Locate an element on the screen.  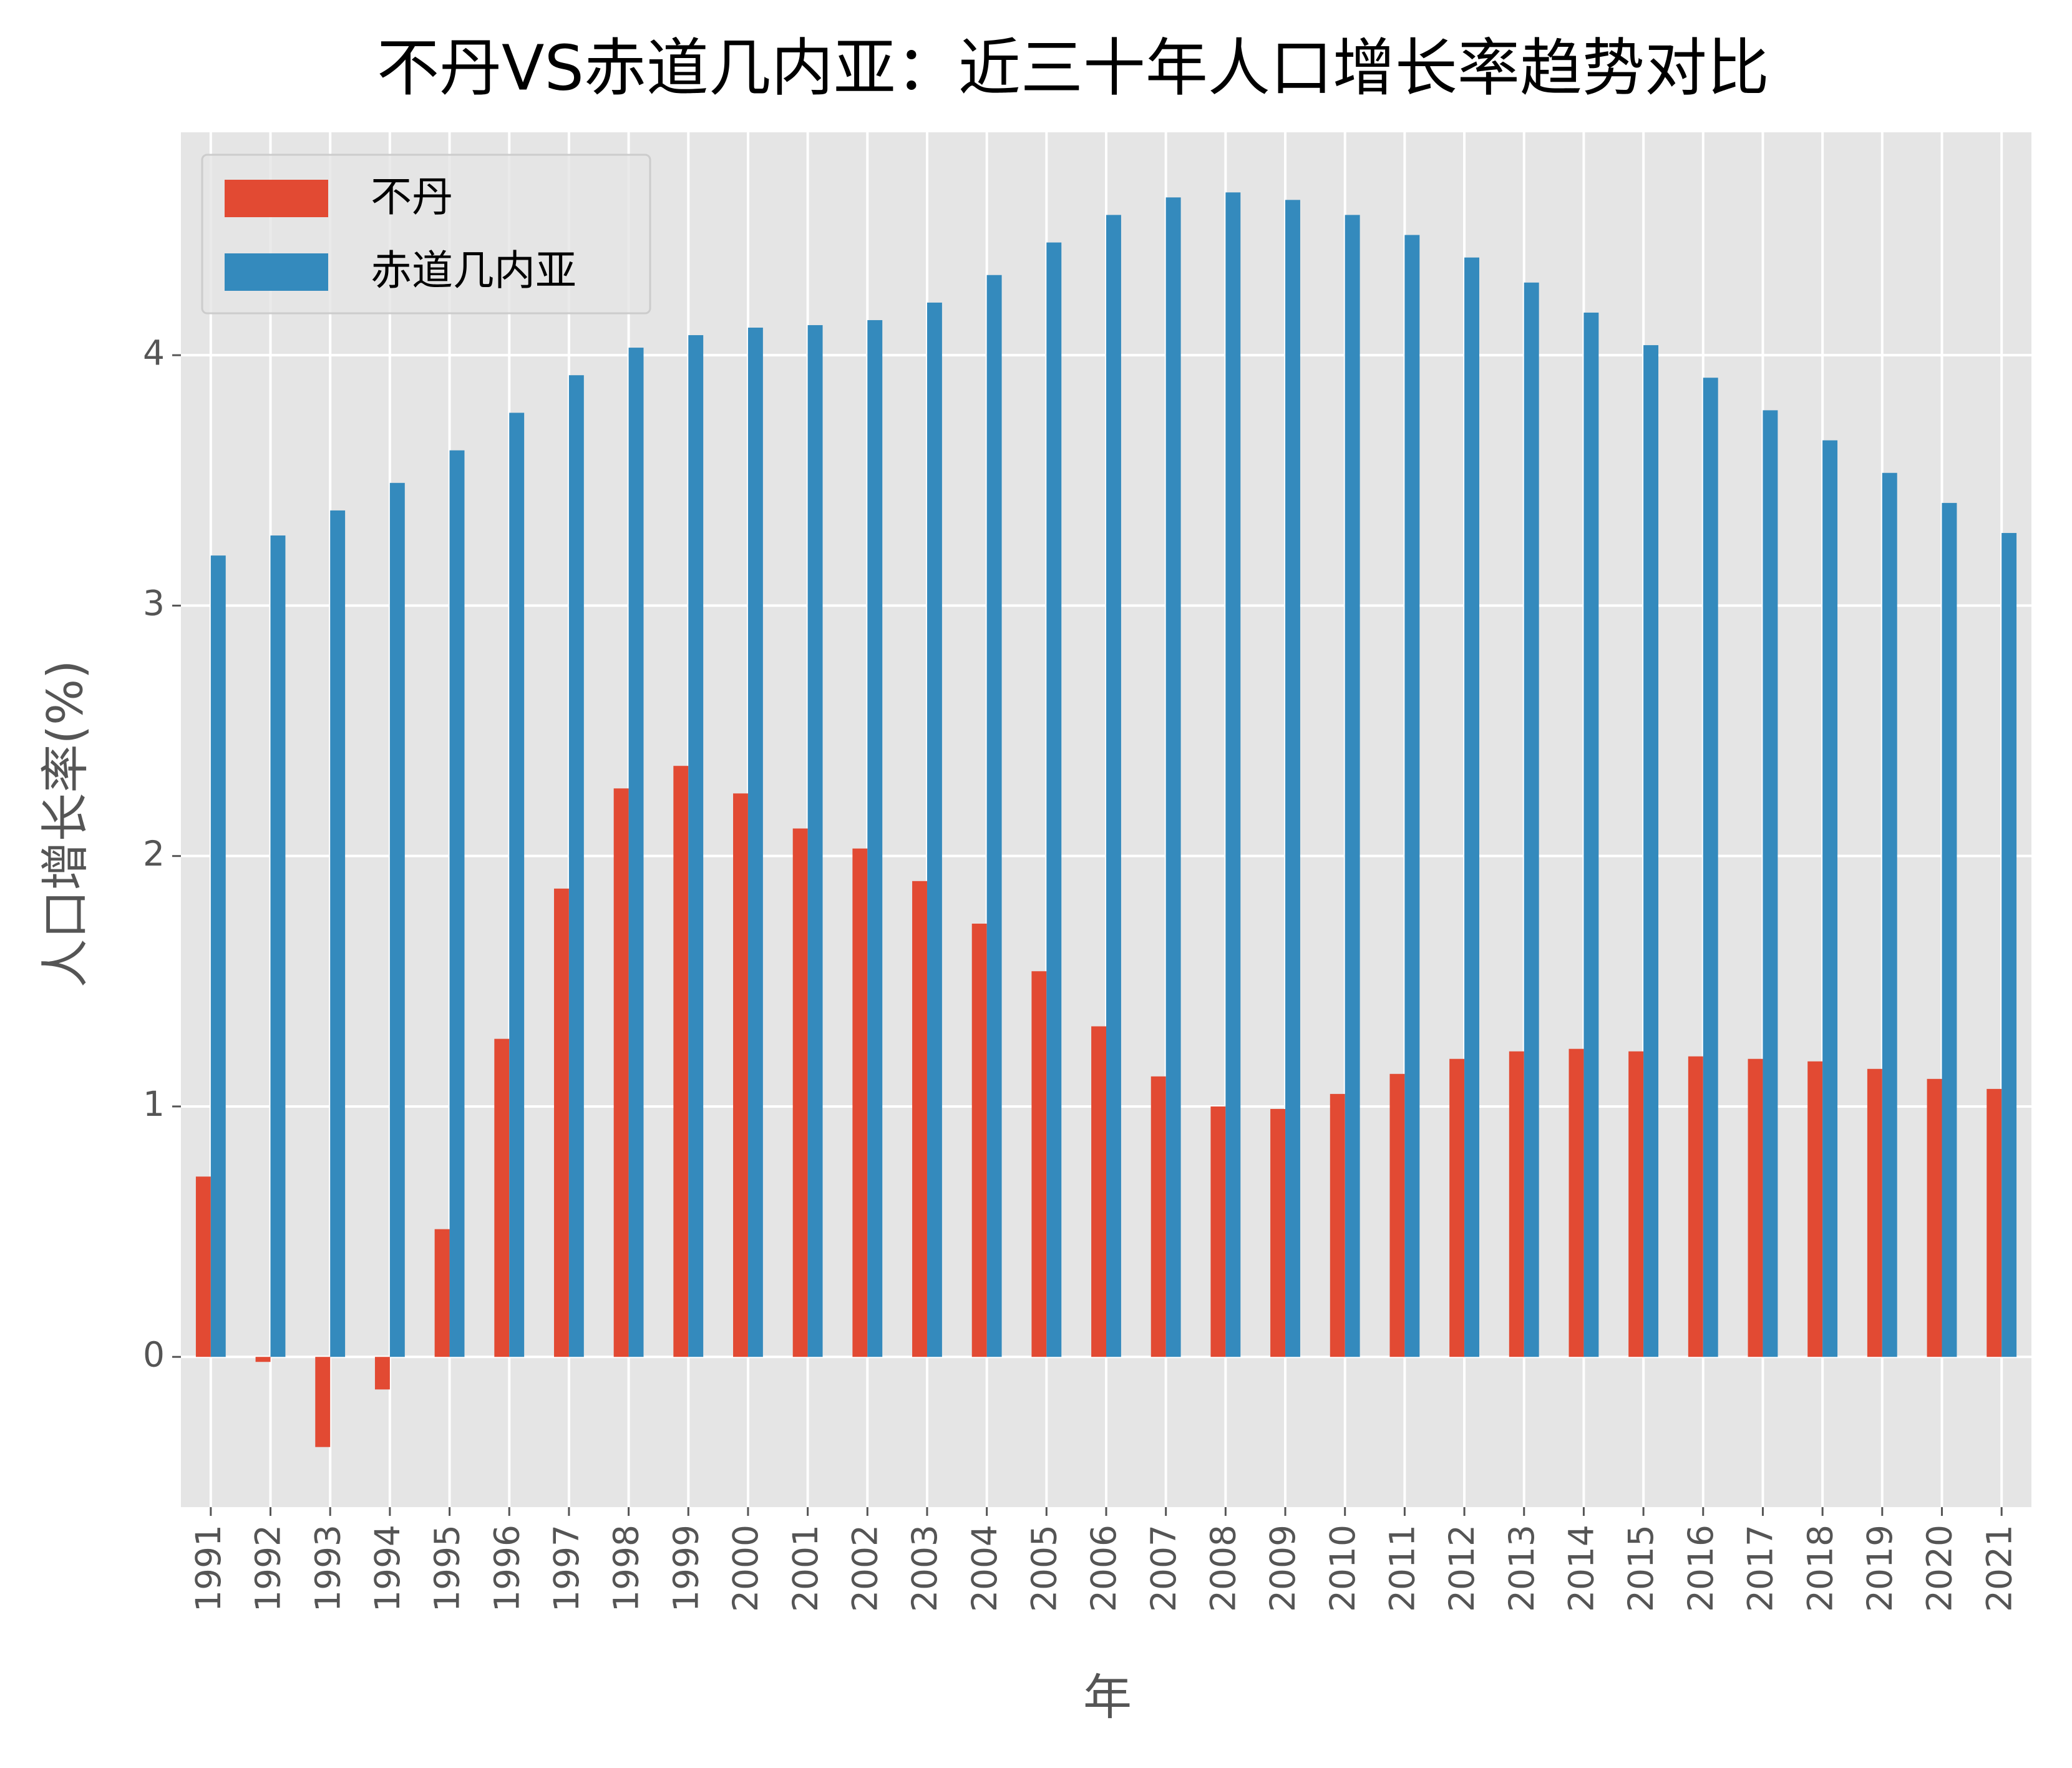
legend-label: 赤道几内亚 is located at coordinates (473, 271).